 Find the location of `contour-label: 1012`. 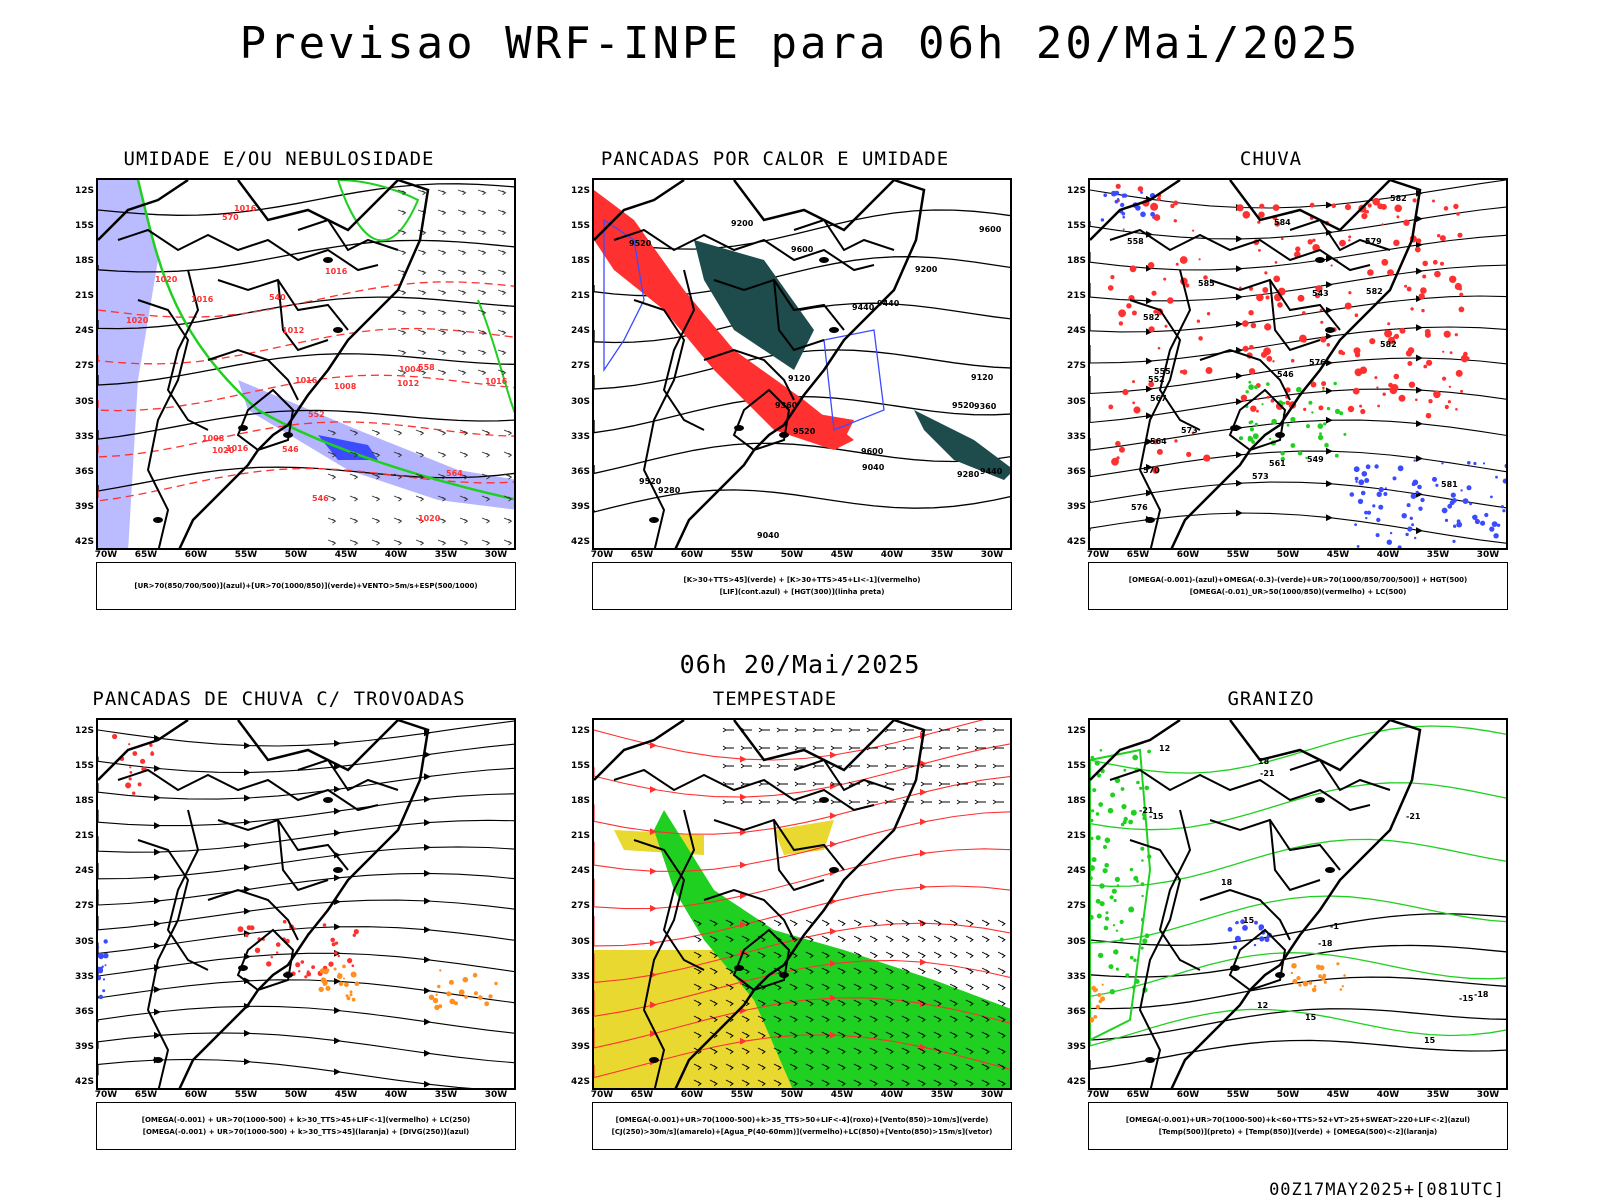

contour-label: 1012 is located at coordinates (293, 330).